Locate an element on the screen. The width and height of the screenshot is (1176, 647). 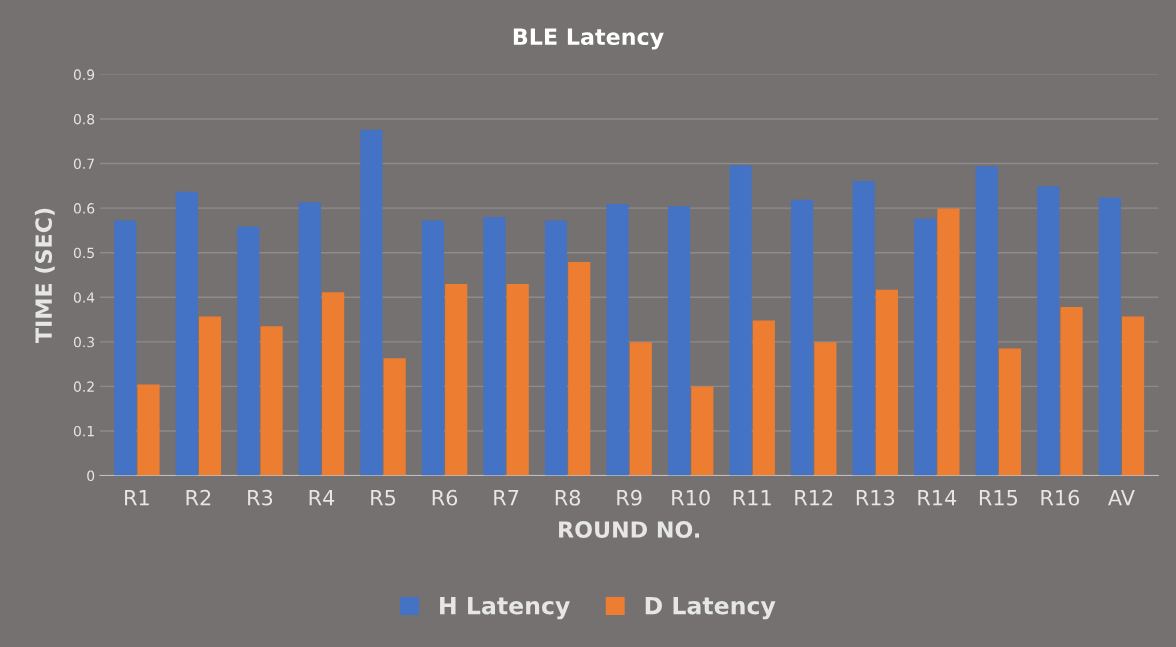
x-tick-label: AV is located at coordinates (1121, 498).